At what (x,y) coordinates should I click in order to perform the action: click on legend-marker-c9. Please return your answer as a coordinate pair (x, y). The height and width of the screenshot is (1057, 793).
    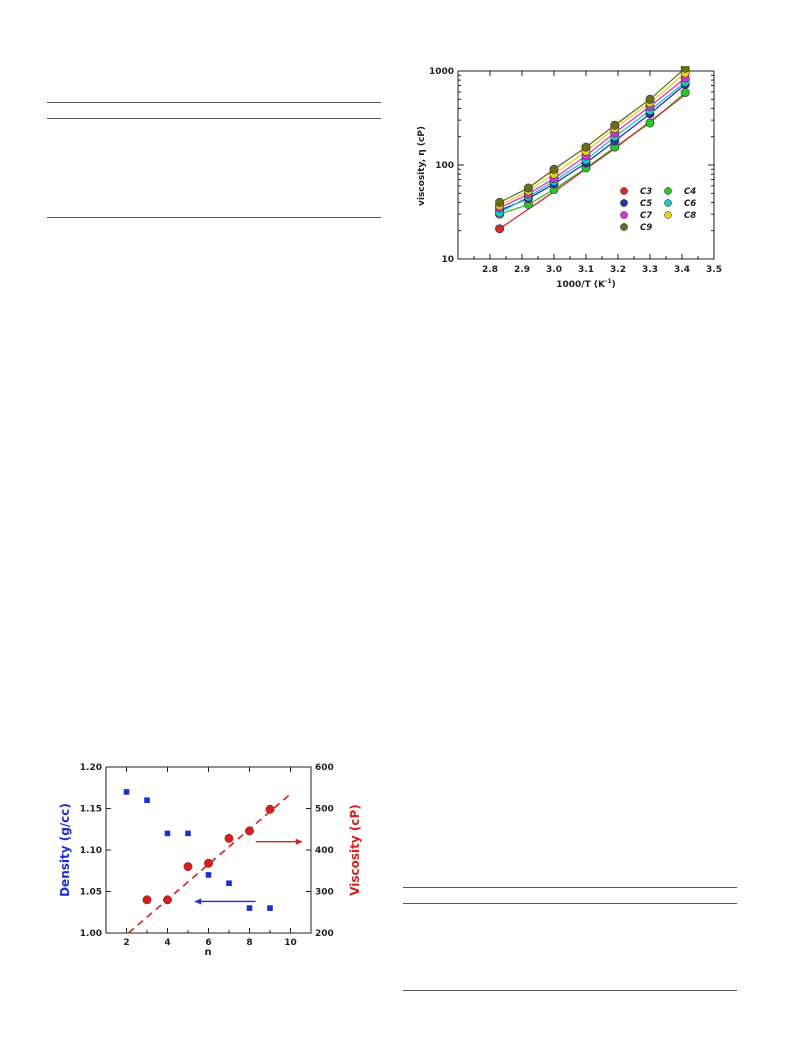
    Looking at the image, I should click on (624, 227).